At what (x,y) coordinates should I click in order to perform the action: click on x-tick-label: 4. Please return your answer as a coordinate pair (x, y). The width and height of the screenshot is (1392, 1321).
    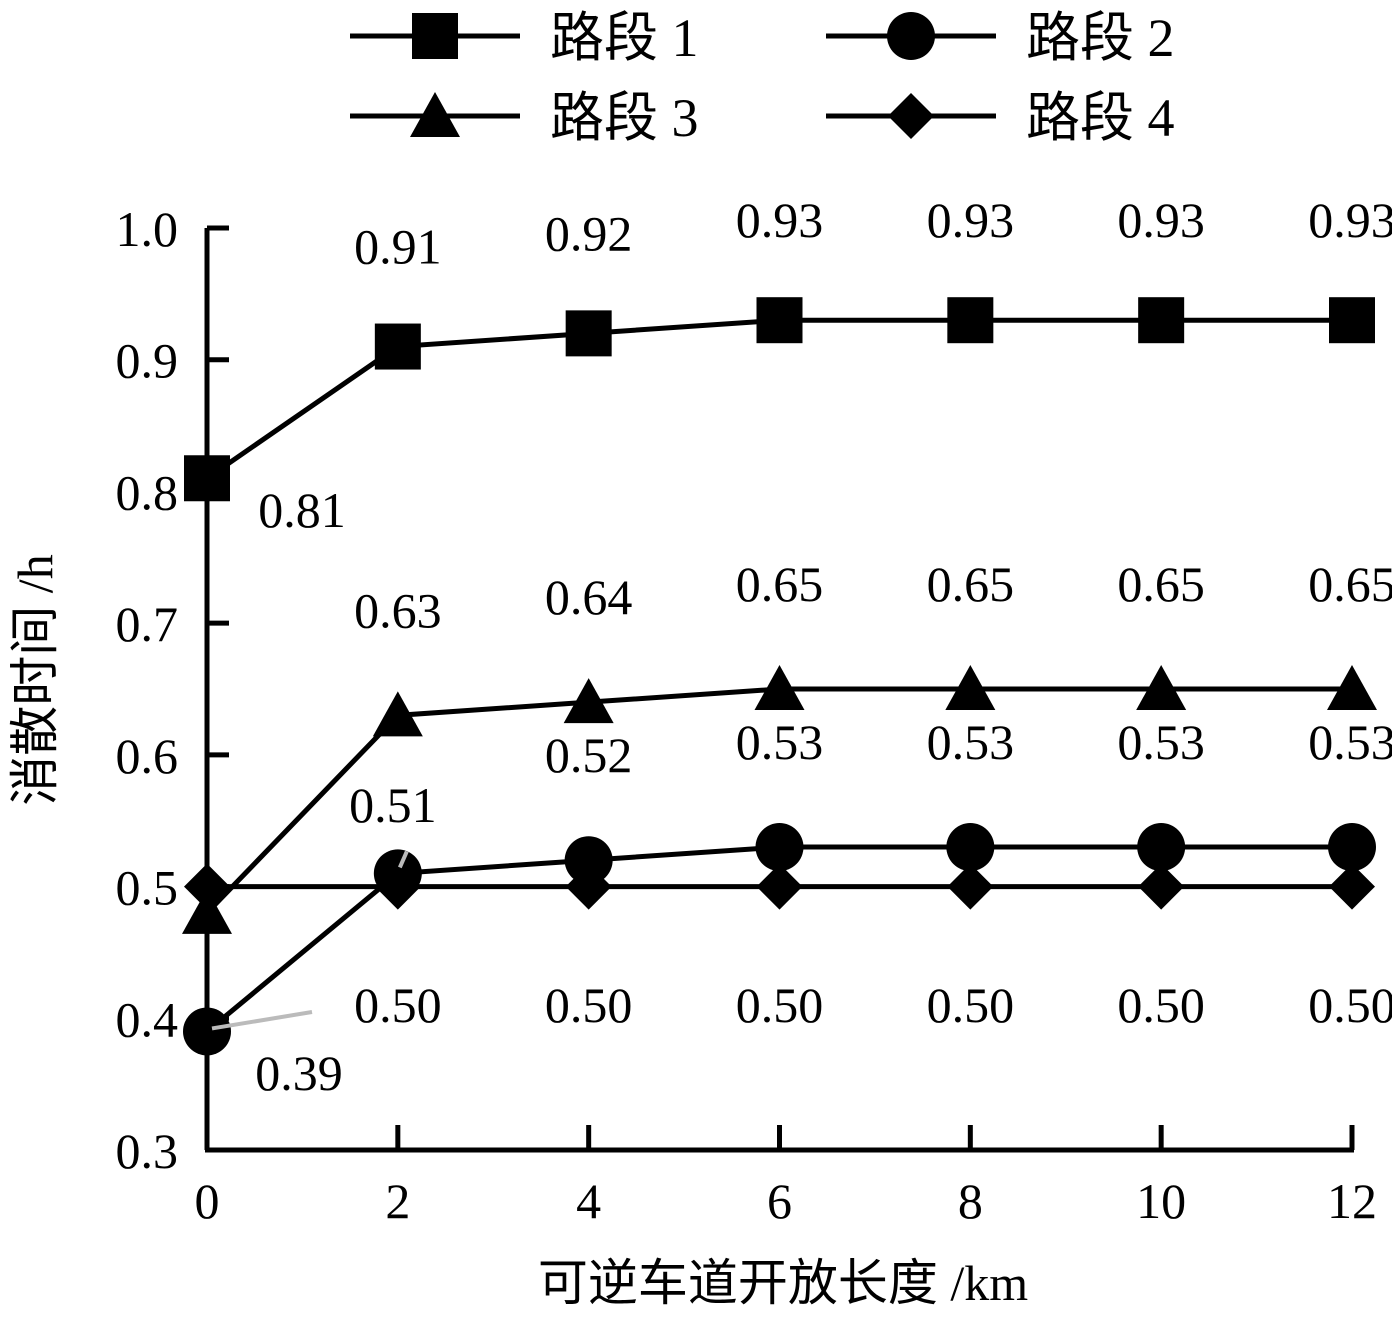
    Looking at the image, I should click on (588, 1201).